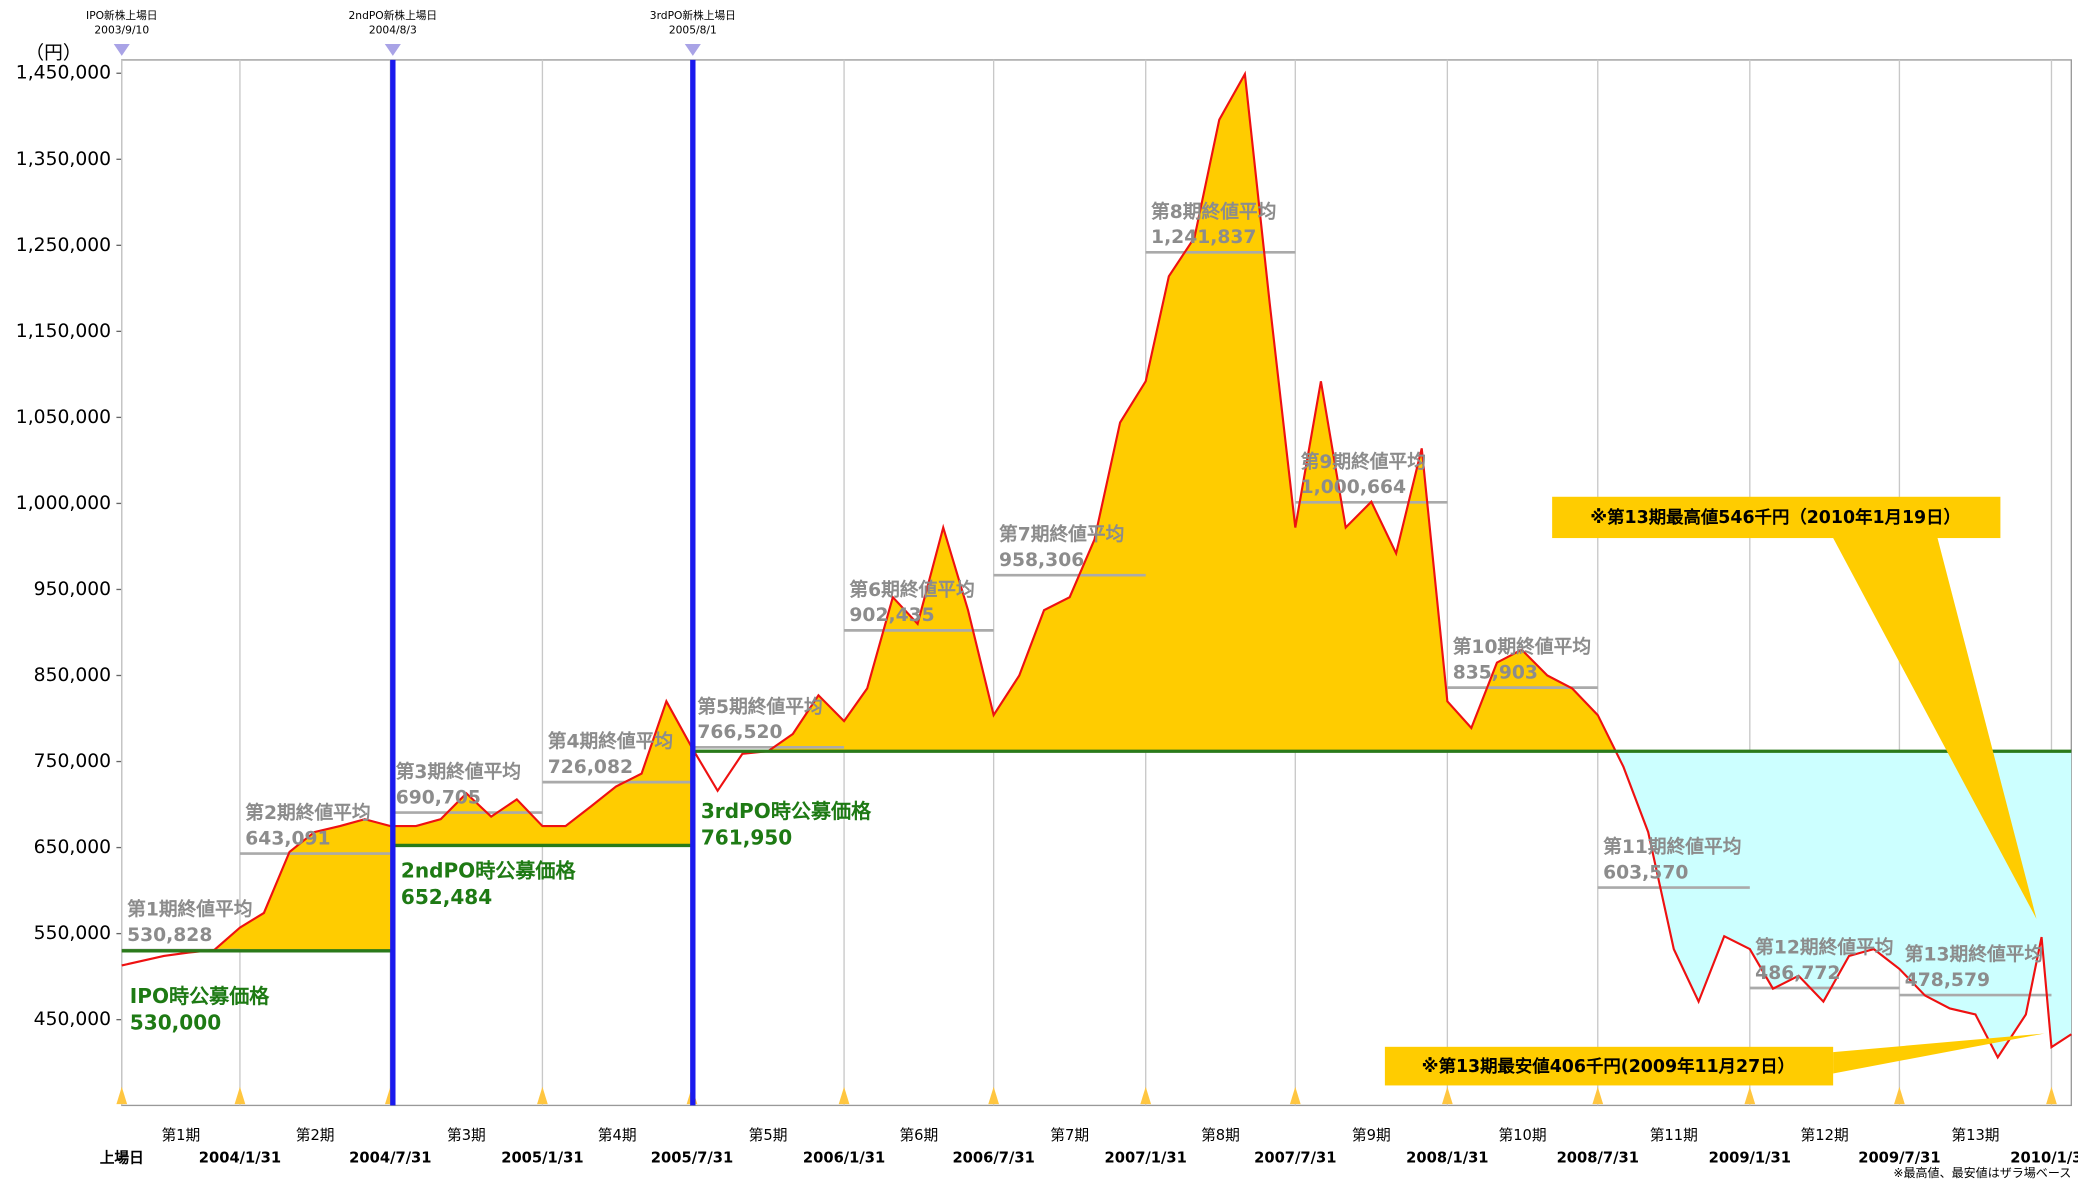  Describe the element at coordinates (175, 1023) in the screenshot. I see `offering-price: 530,000` at that location.